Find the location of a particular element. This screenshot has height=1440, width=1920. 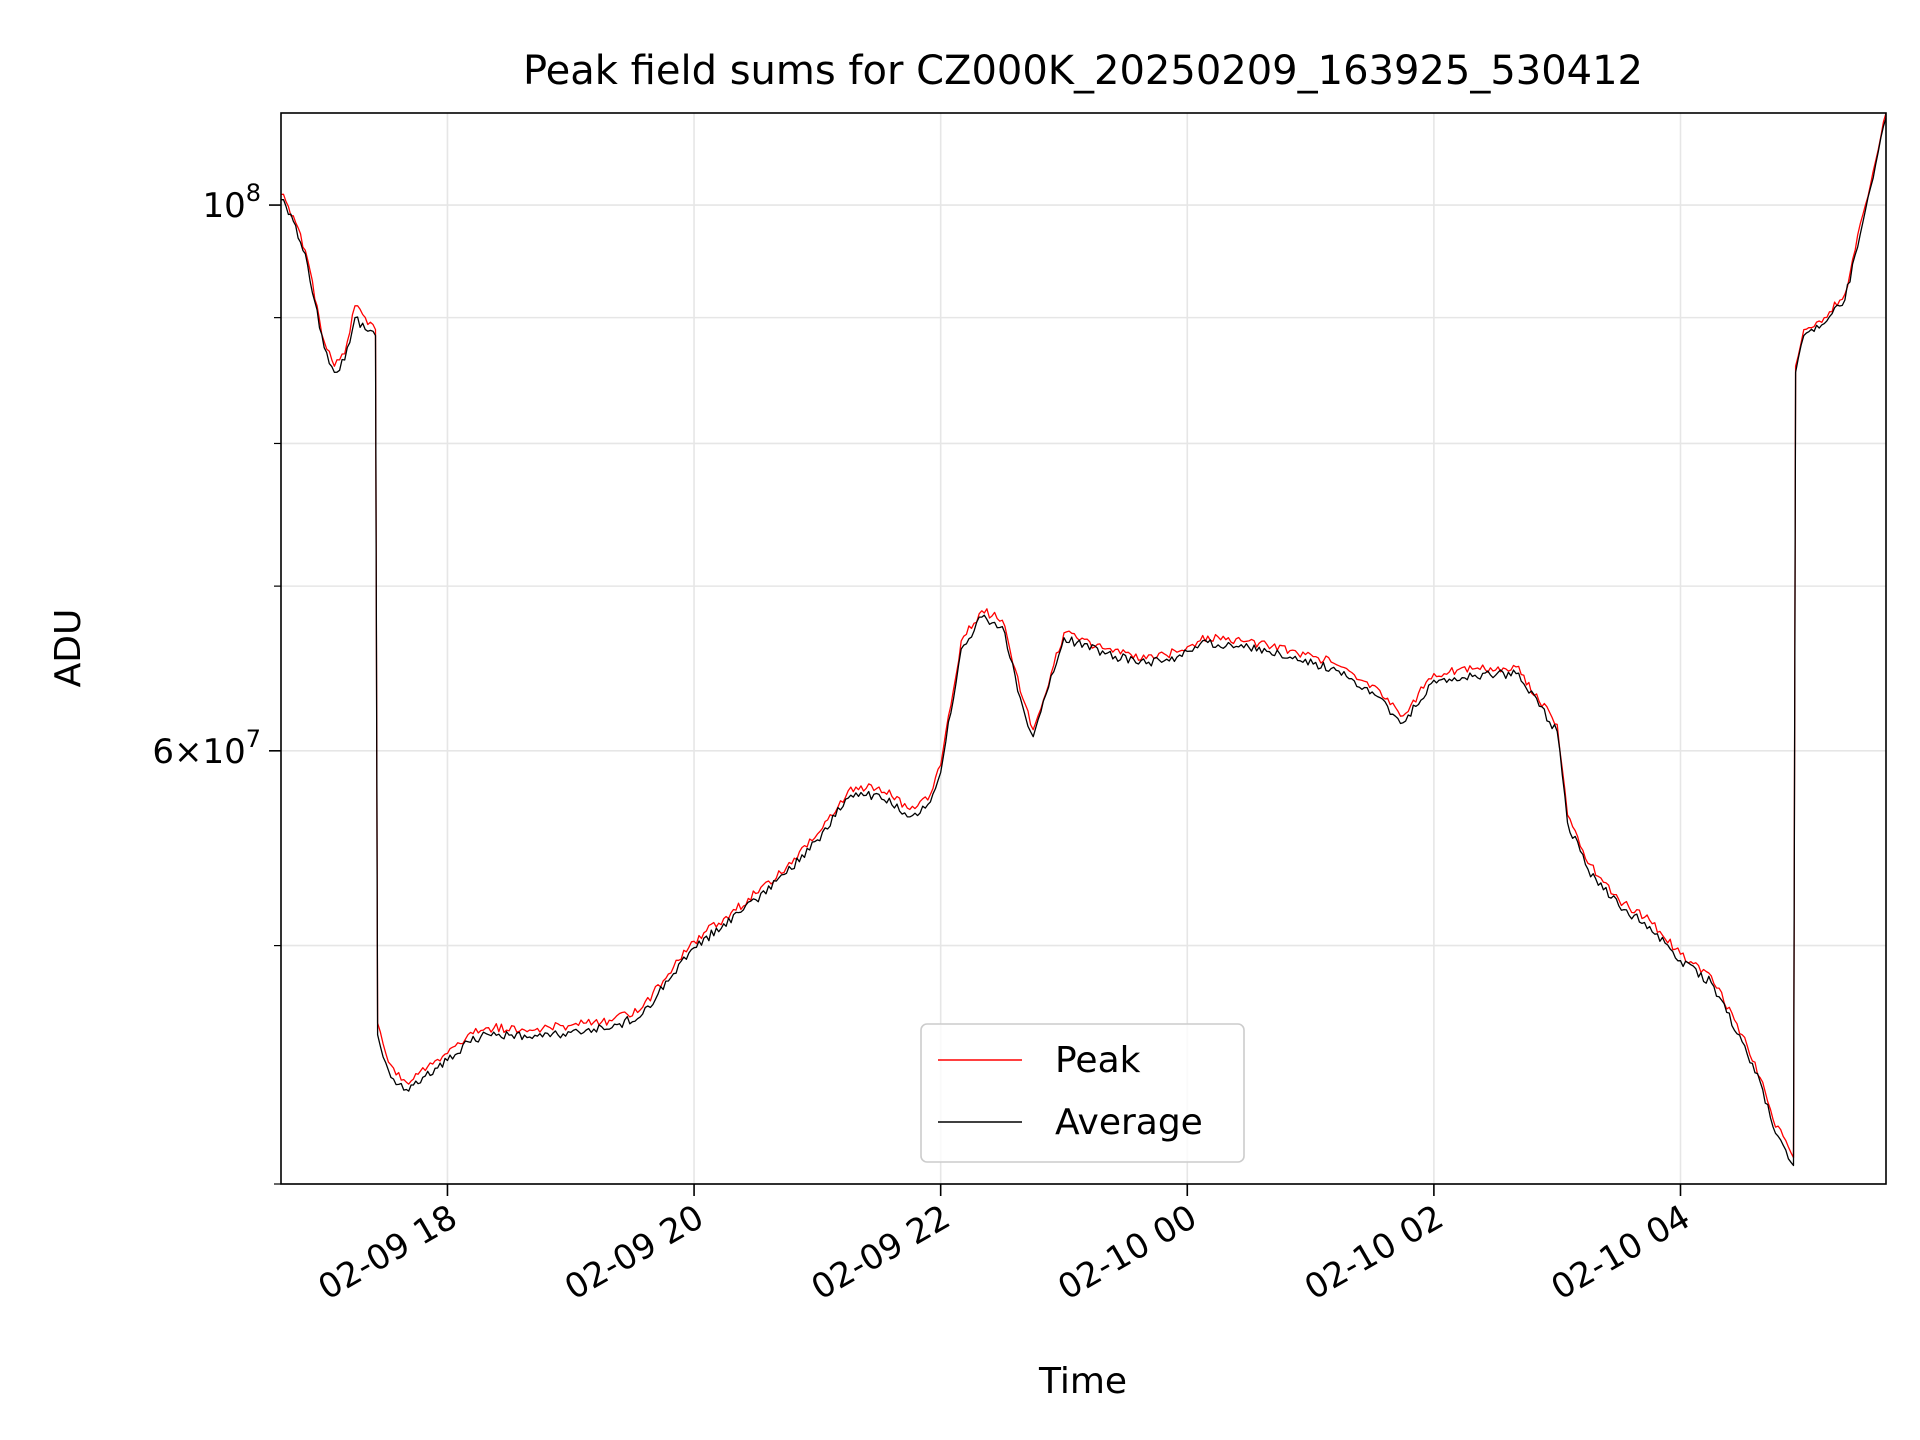

y-tick-label: 108 is located at coordinates (231, 202).